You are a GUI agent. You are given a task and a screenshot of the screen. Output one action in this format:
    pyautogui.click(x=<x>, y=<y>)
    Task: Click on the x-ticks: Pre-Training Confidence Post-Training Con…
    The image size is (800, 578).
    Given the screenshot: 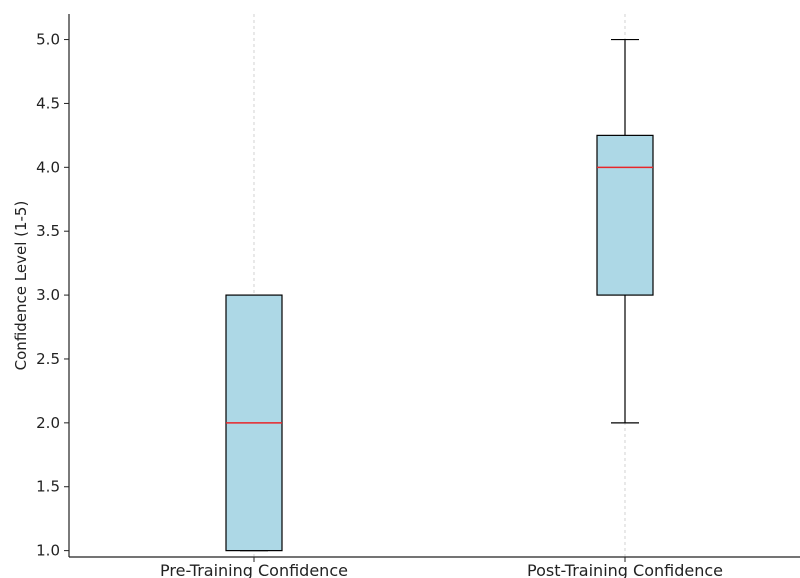 What is the action you would take?
    pyautogui.click(x=441, y=567)
    